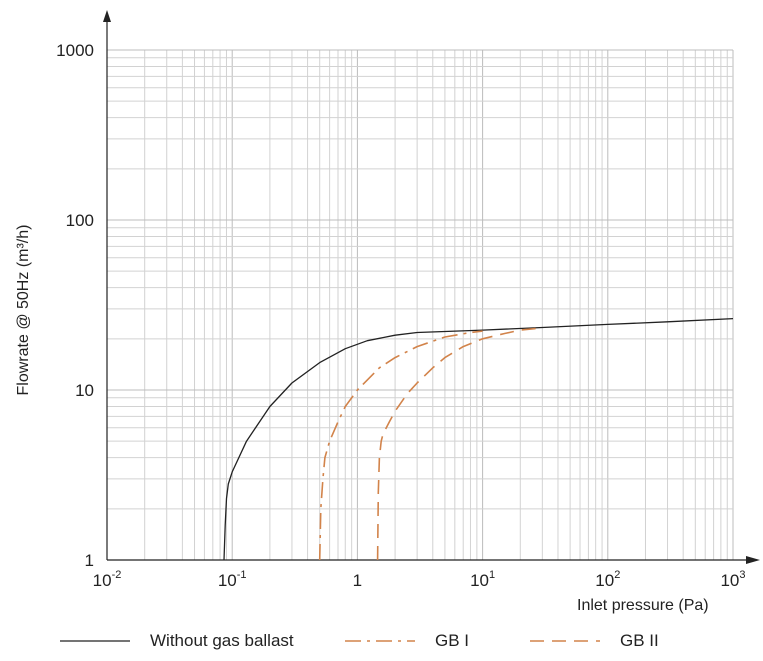  What do you see at coordinates (639, 640) in the screenshot?
I see `legend-label: GB II` at bounding box center [639, 640].